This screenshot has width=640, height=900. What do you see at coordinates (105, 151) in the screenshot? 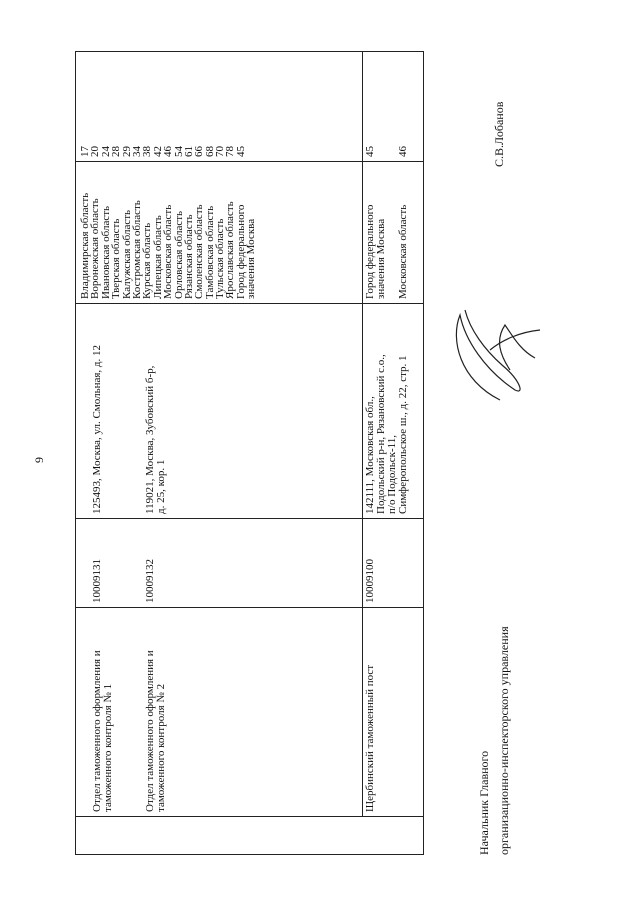
I see `region-code: 24` at bounding box center [105, 151].